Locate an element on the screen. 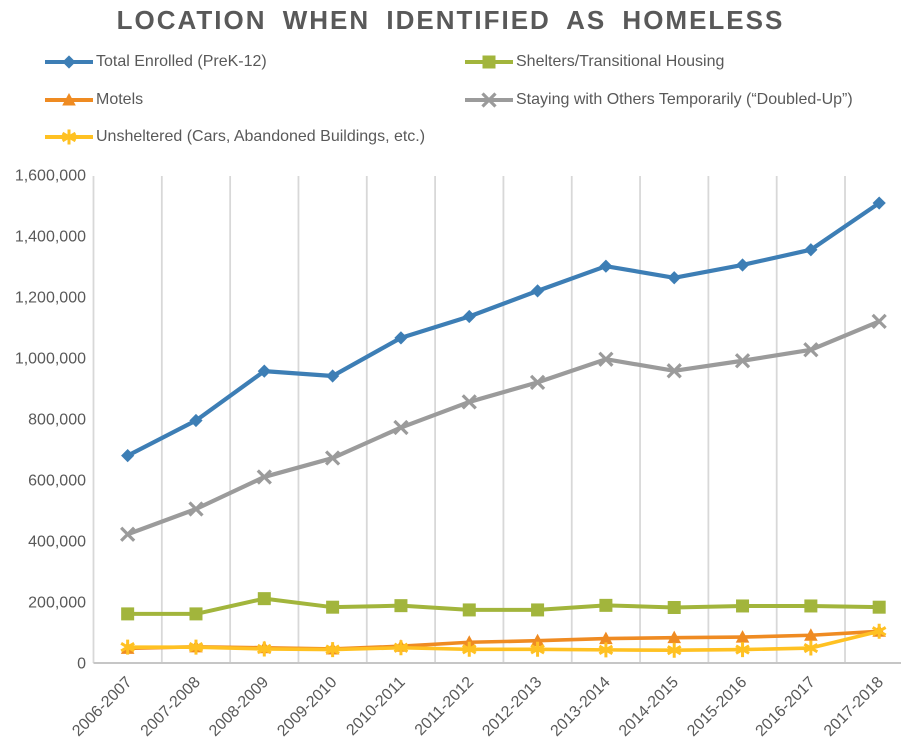  x-tick-label: 2017-2018 is located at coordinates (854, 707).